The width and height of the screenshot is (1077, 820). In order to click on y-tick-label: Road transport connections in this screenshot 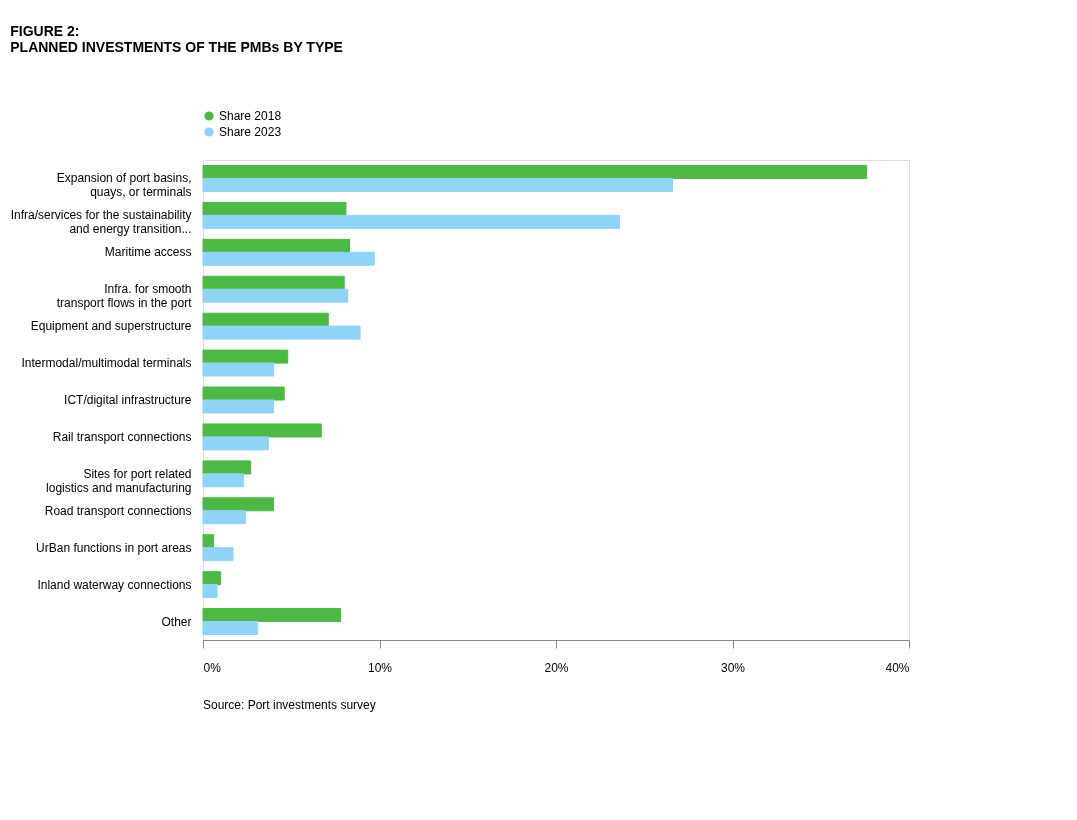, I will do `click(118, 510)`.